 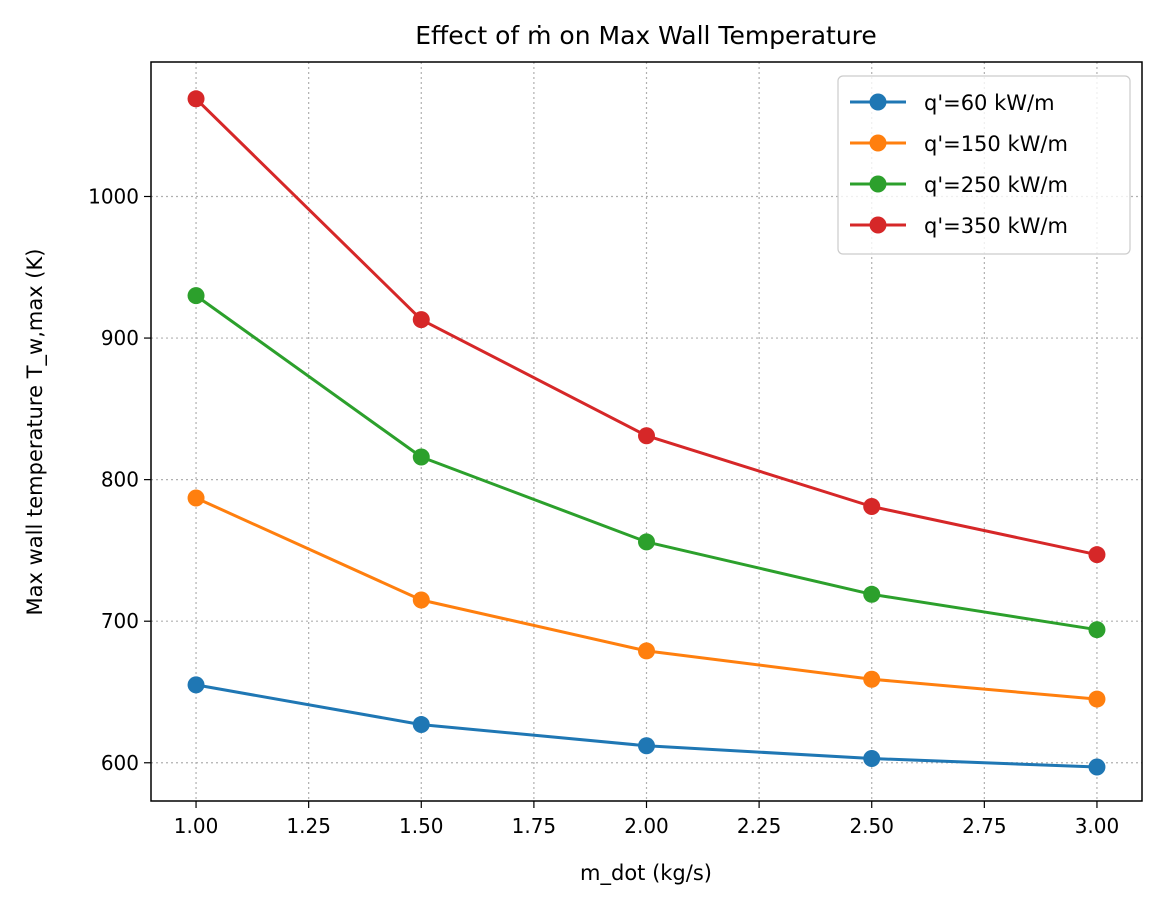 What do you see at coordinates (308, 826) in the screenshot?
I see `x-tick-label: 1.25` at bounding box center [308, 826].